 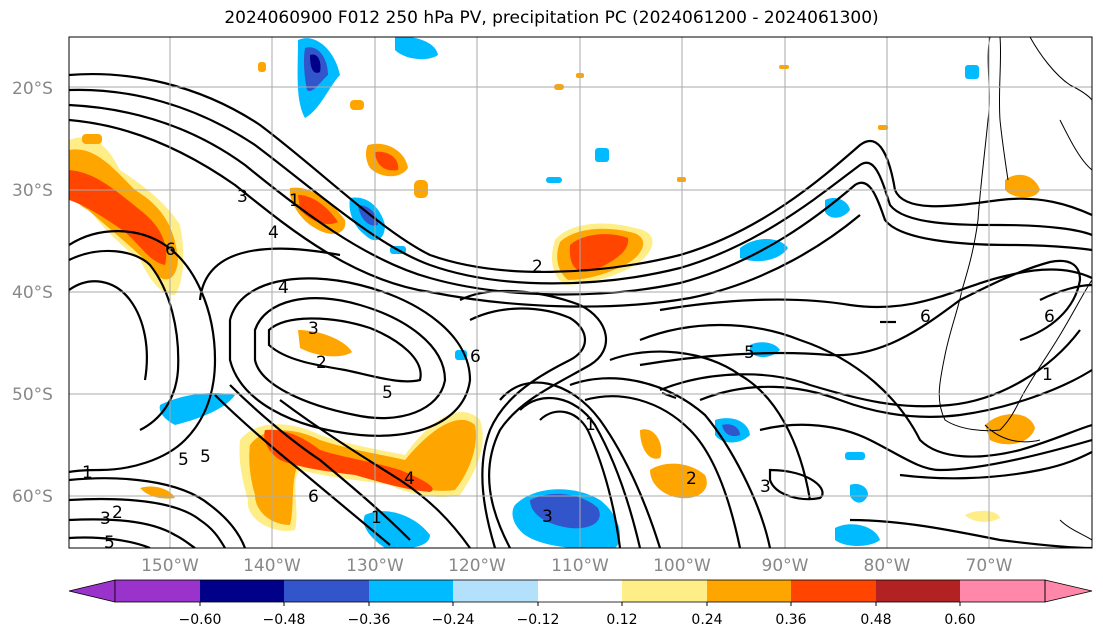 I want to click on precip-area-97w, so click(x=651, y=444).